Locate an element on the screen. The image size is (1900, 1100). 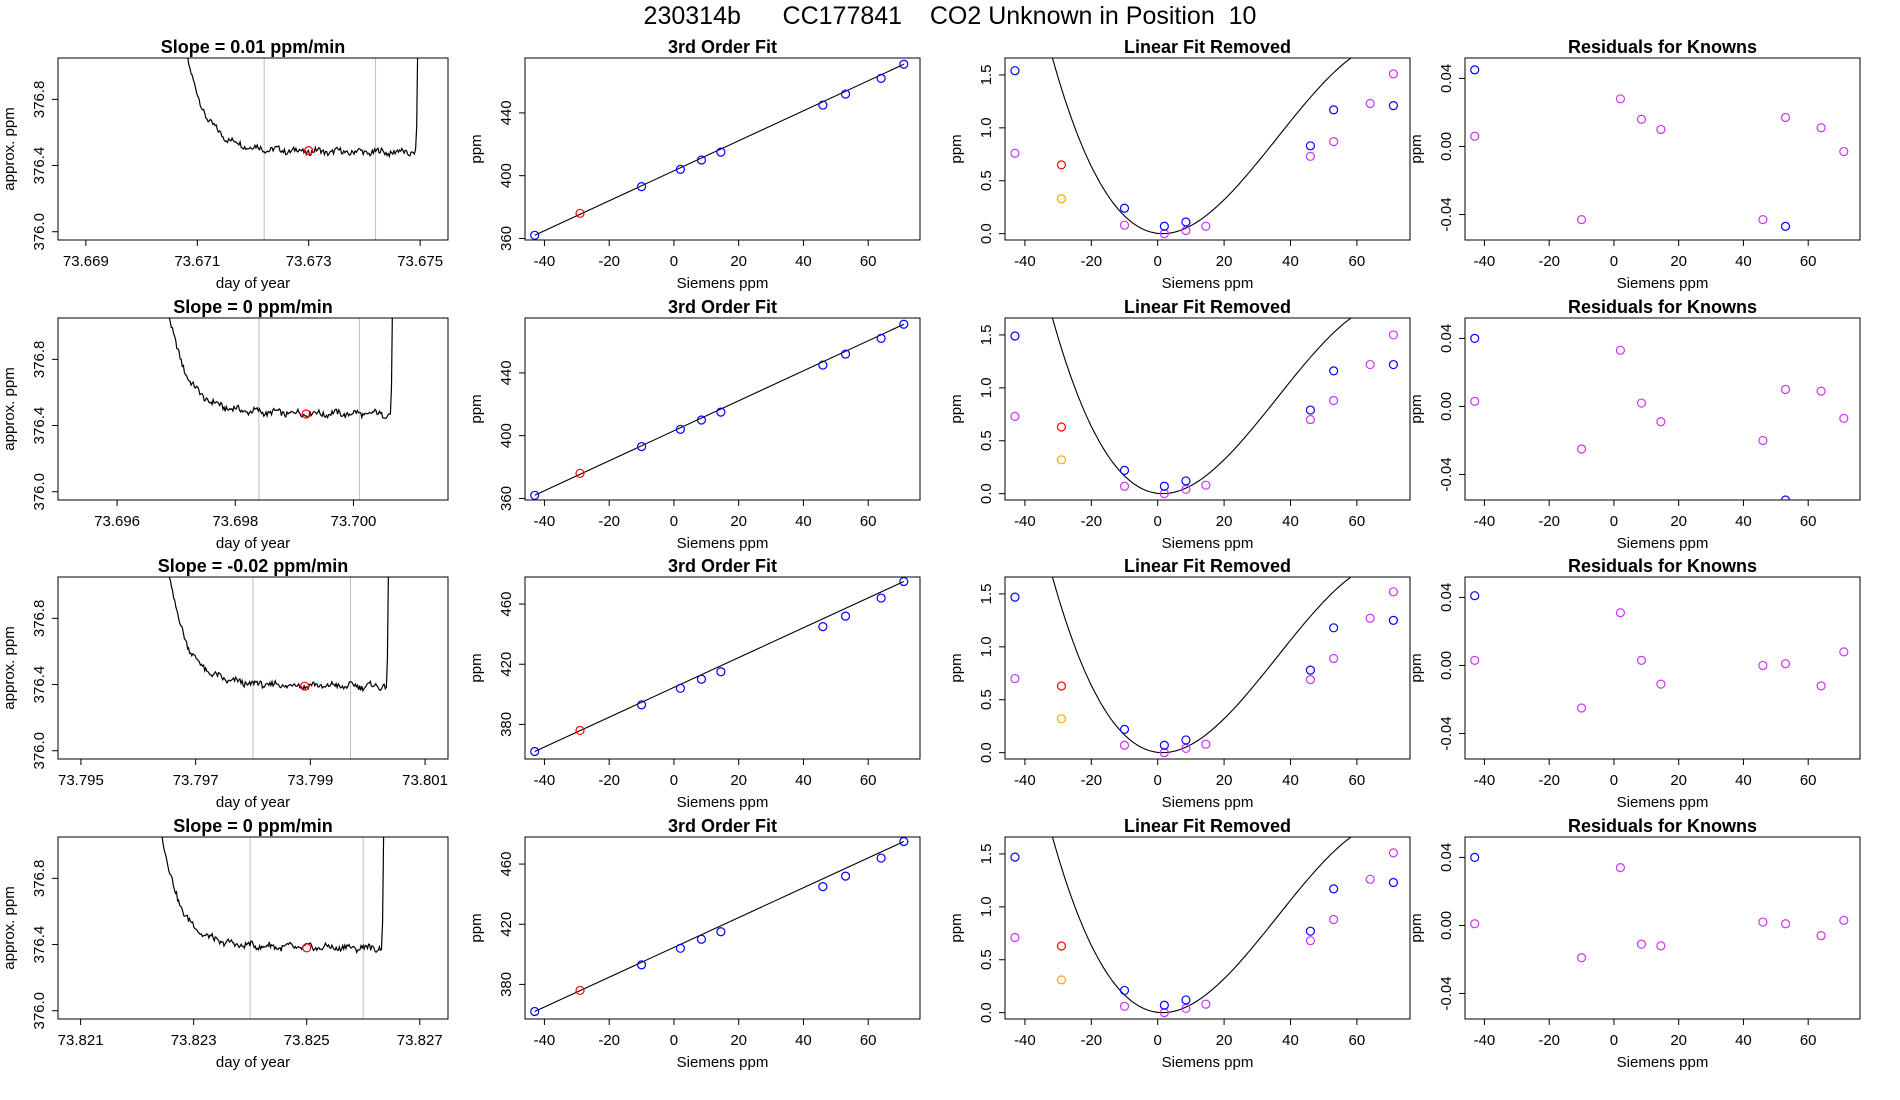
y-tick-label: 376.8 is located at coordinates (39, 879).